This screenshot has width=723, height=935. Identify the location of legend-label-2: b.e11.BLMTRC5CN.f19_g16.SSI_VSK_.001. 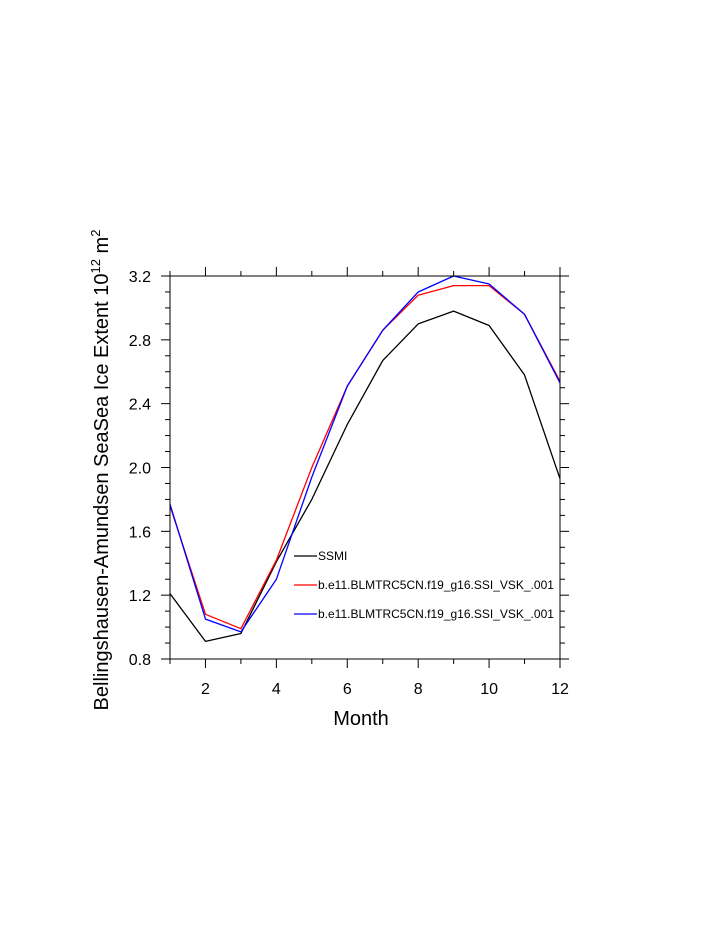
(436, 585).